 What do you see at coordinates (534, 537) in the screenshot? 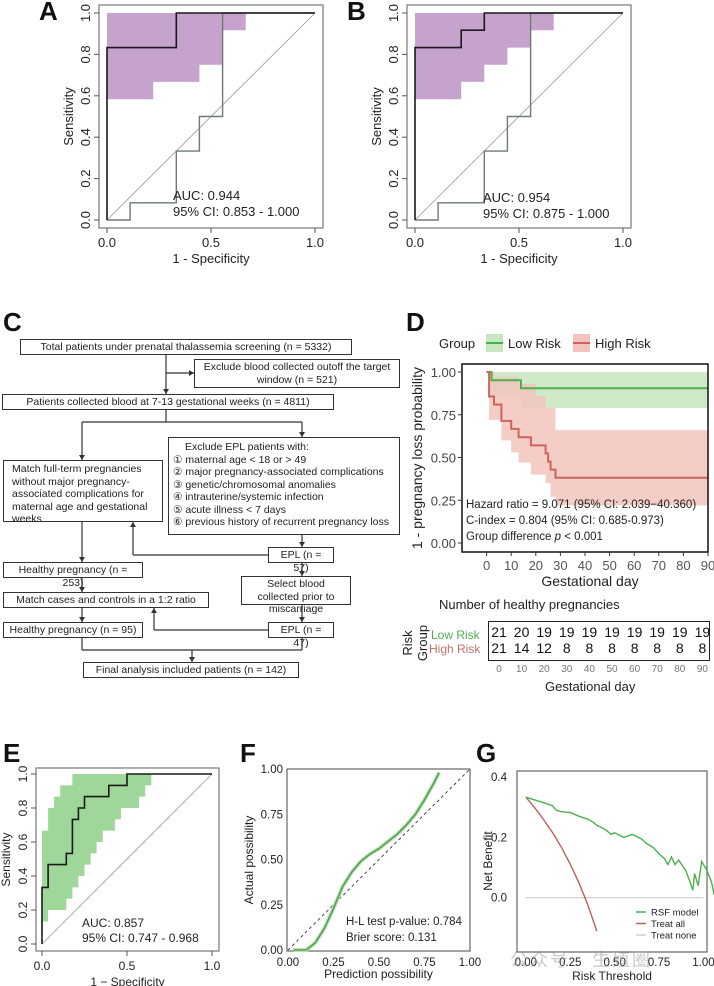
I see `group-difference-label: Group difference p < 0.001` at bounding box center [534, 537].